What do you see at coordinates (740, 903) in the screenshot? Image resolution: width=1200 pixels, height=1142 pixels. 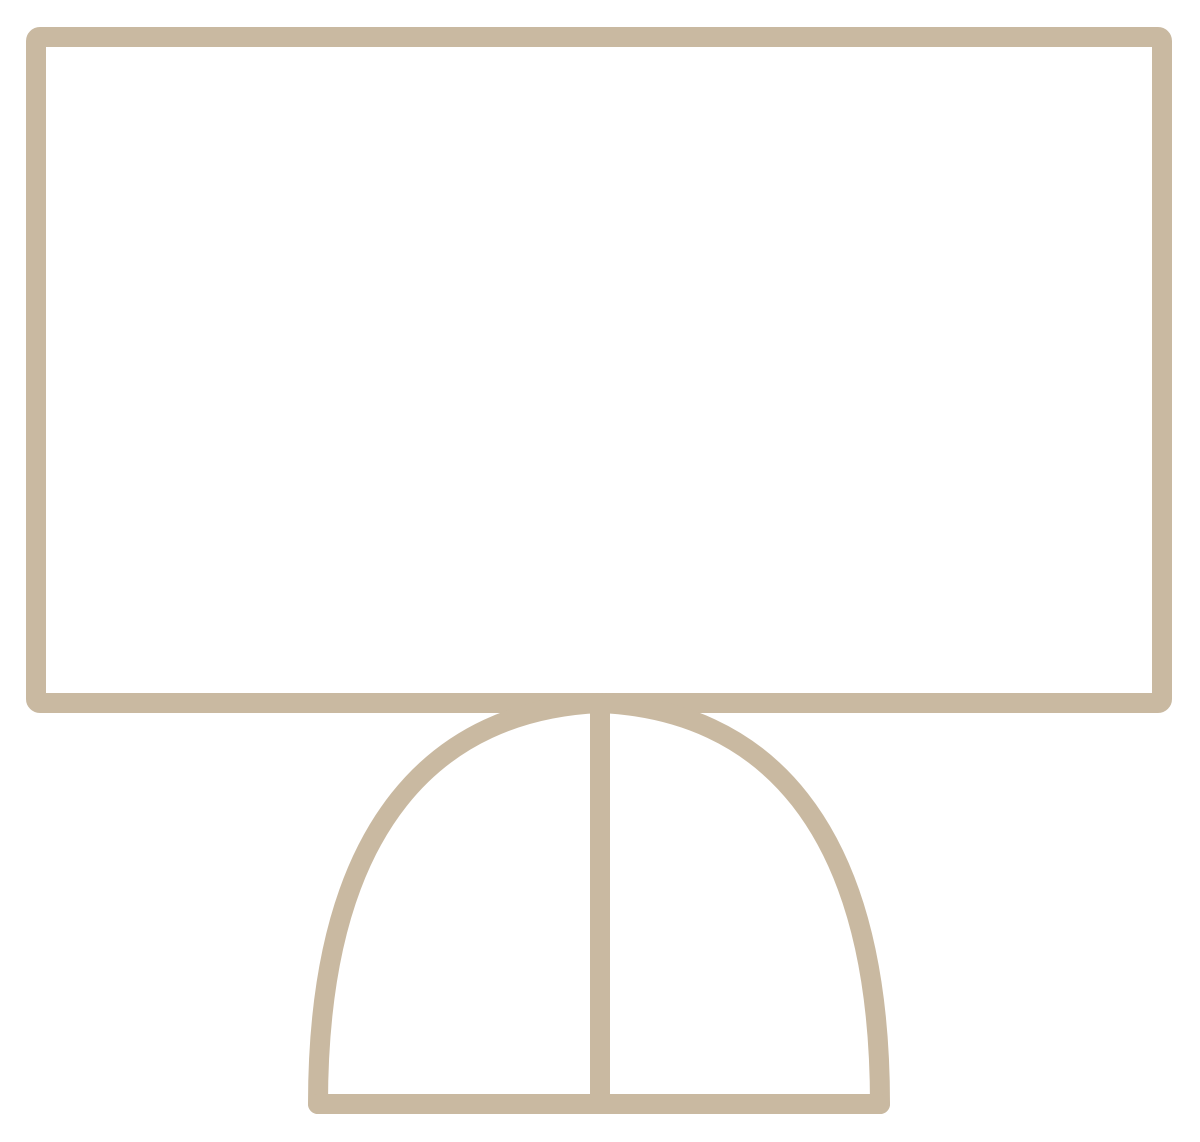 I see `monitor-stand-right-arc` at bounding box center [740, 903].